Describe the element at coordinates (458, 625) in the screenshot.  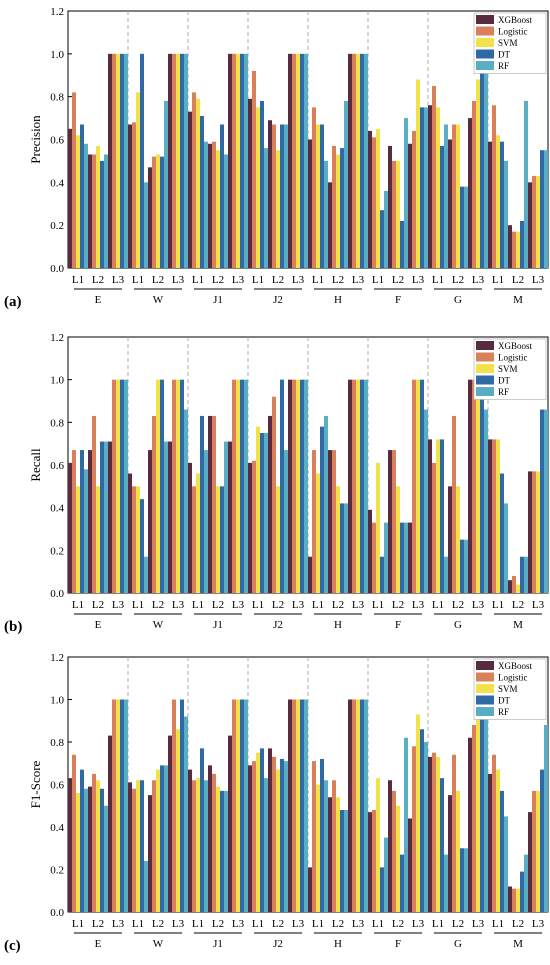
I see `x-group-label: G` at that location.